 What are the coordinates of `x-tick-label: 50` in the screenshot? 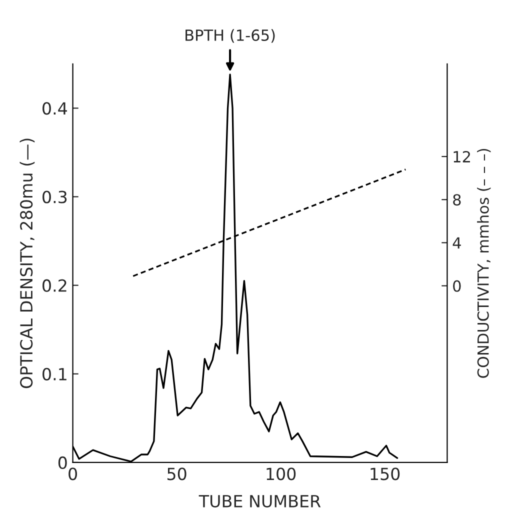 It's located at (176, 474).